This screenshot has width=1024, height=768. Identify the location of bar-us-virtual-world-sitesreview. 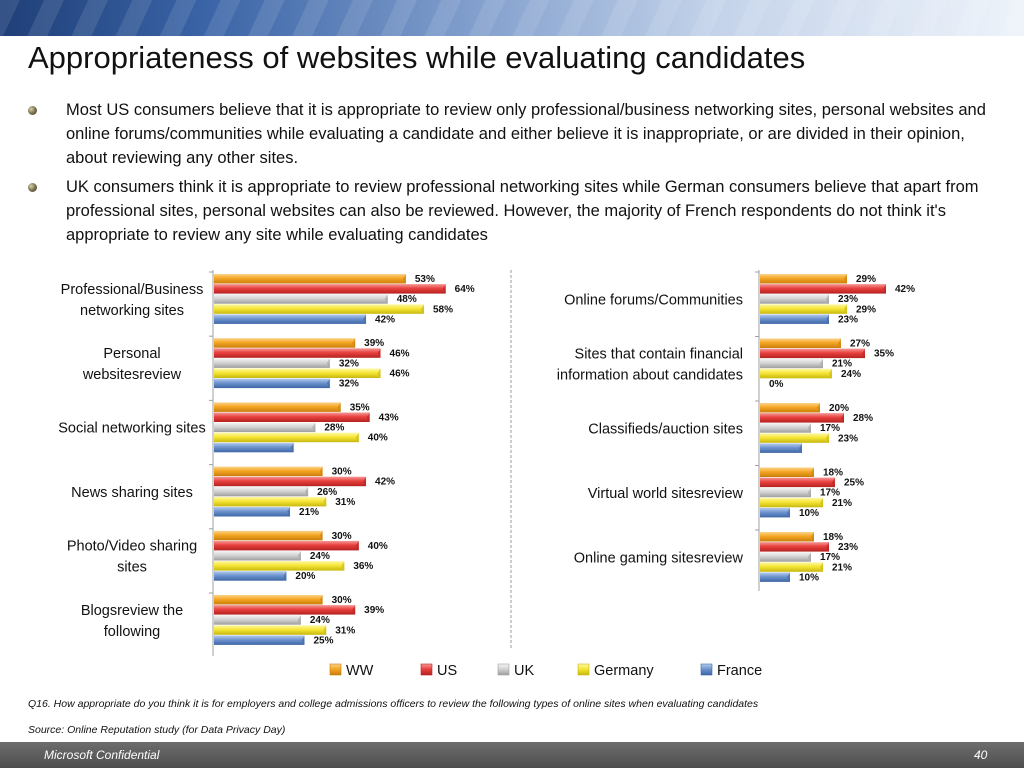
(797, 482).